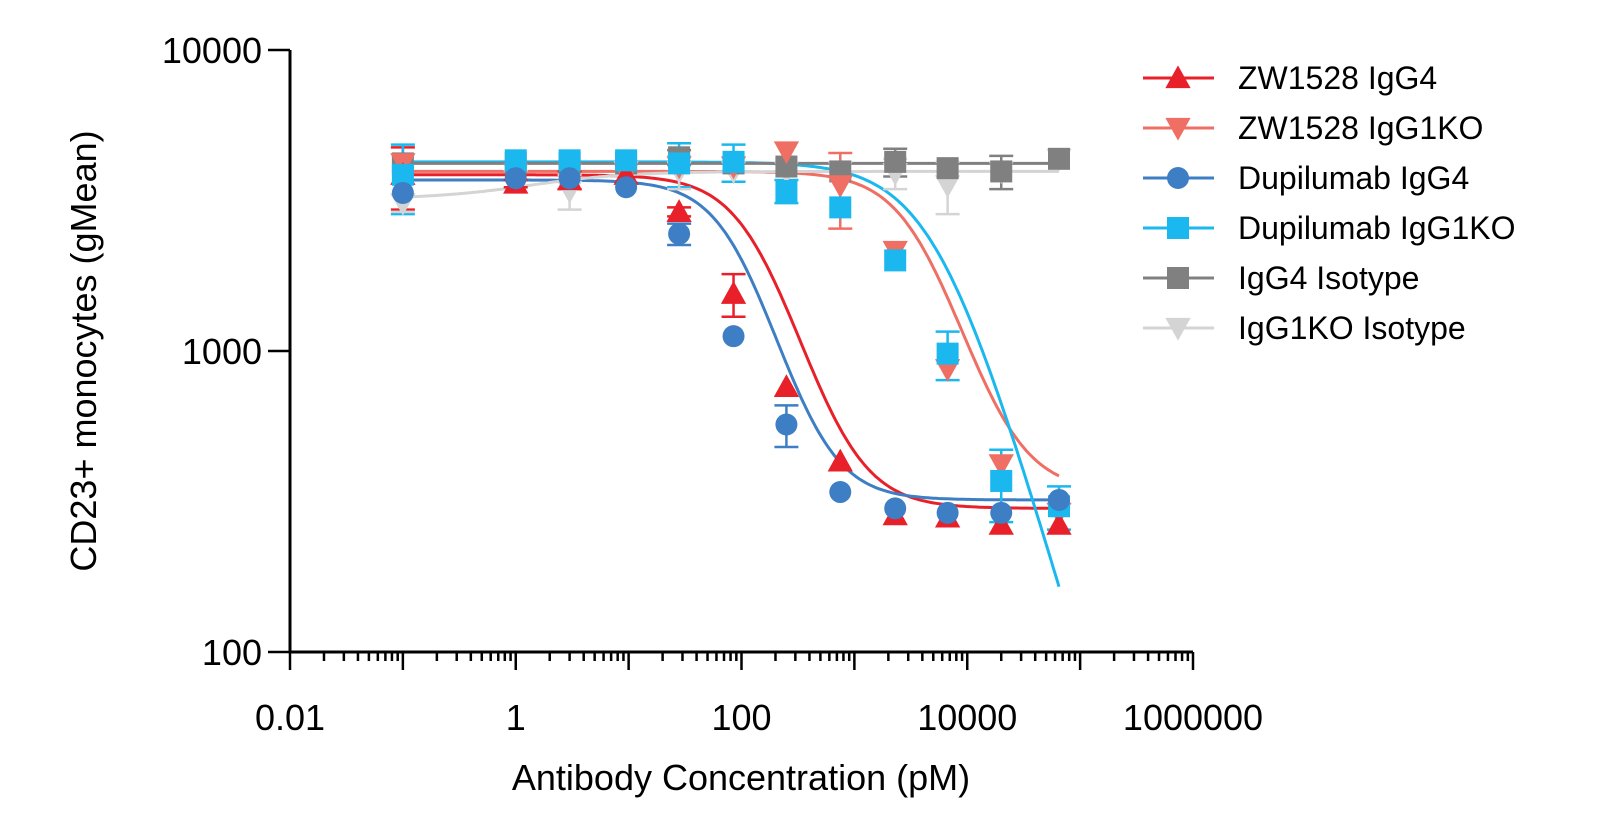 Image resolution: width=1622 pixels, height=827 pixels. Describe the element at coordinates (1376, 228) in the screenshot. I see `legend-label: Dupilumab IgG1KO` at that location.